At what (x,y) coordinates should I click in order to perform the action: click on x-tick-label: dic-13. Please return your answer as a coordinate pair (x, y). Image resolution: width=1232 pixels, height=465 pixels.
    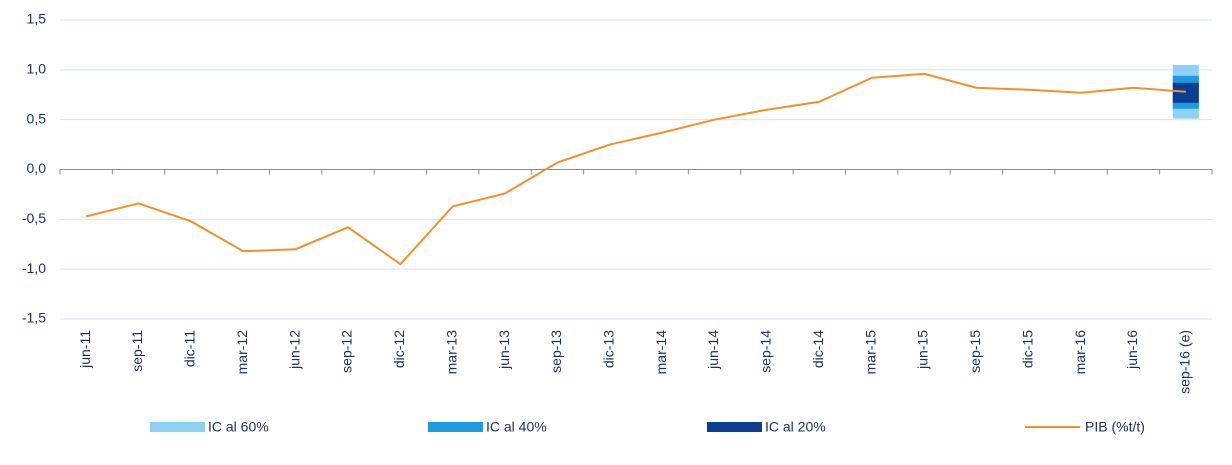
    Looking at the image, I should click on (609, 349).